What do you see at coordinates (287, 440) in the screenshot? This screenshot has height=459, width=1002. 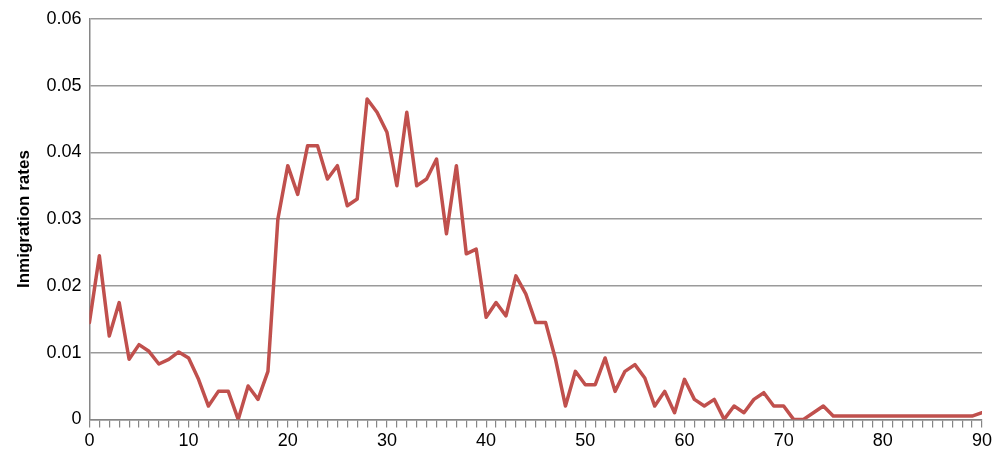 I see `x-tick-label: 20` at bounding box center [287, 440].